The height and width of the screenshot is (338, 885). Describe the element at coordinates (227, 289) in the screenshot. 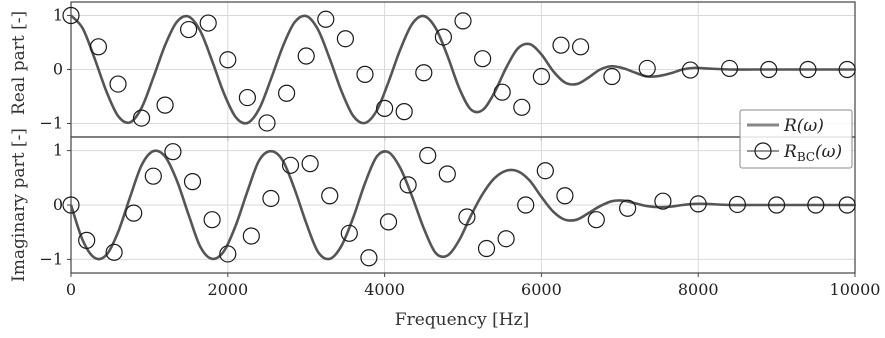

I see `xtick-label-1: 2000` at that location.